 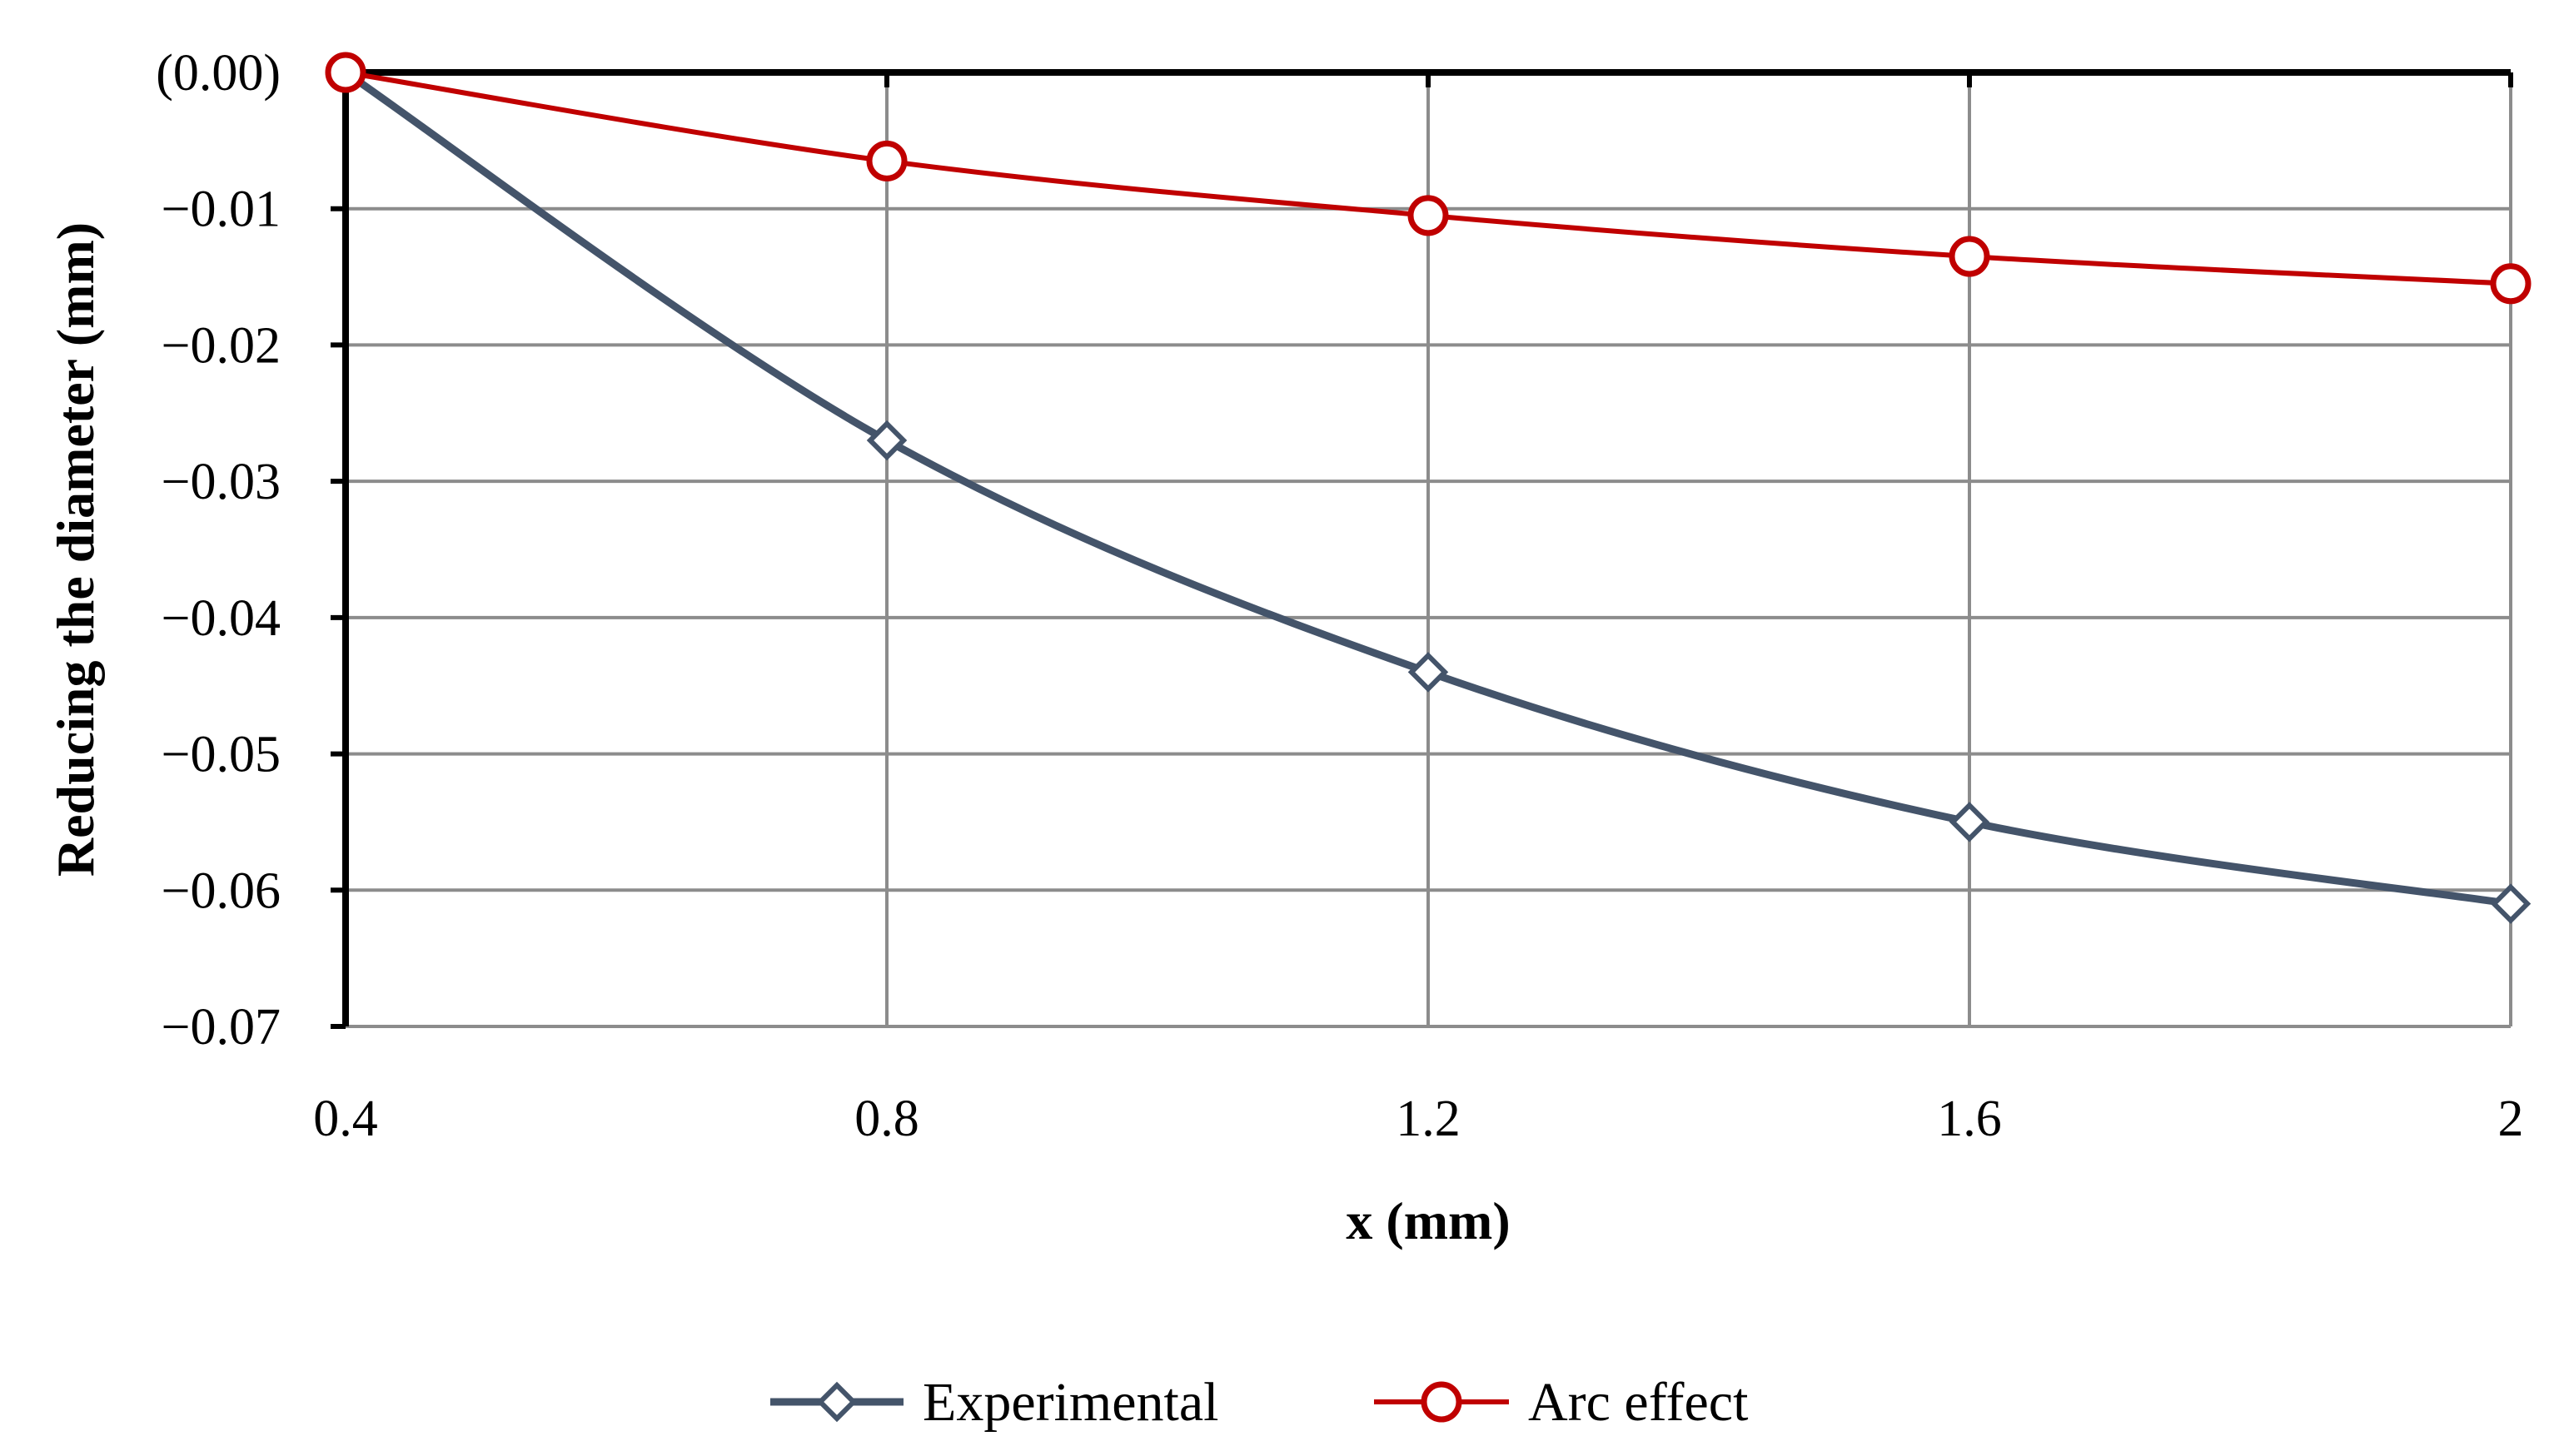 I want to click on y-axis-title: Reducing the diameter (mm), so click(x=75, y=549).